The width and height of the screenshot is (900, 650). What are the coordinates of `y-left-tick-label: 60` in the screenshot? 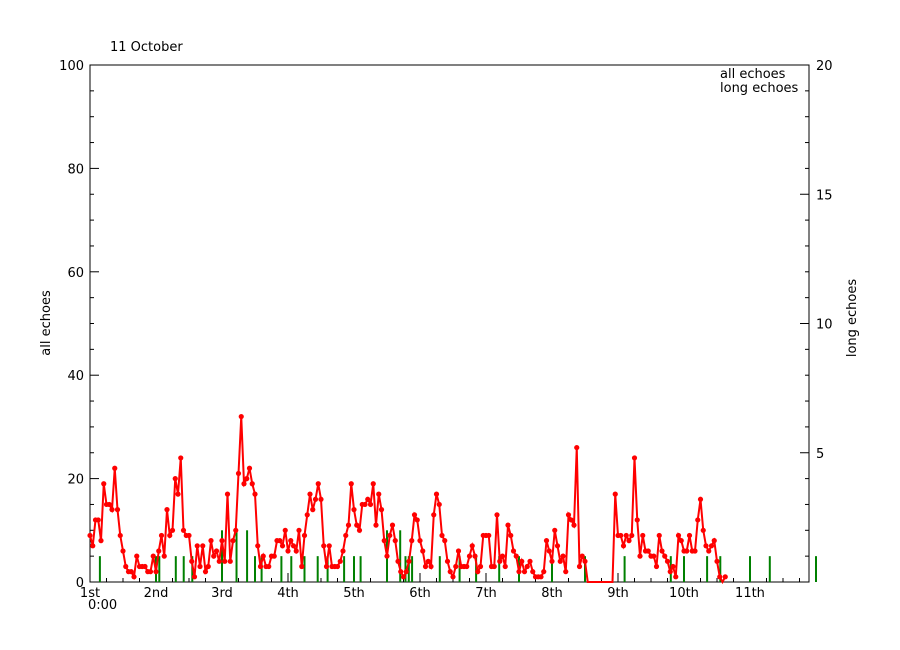 It's located at (75, 273).